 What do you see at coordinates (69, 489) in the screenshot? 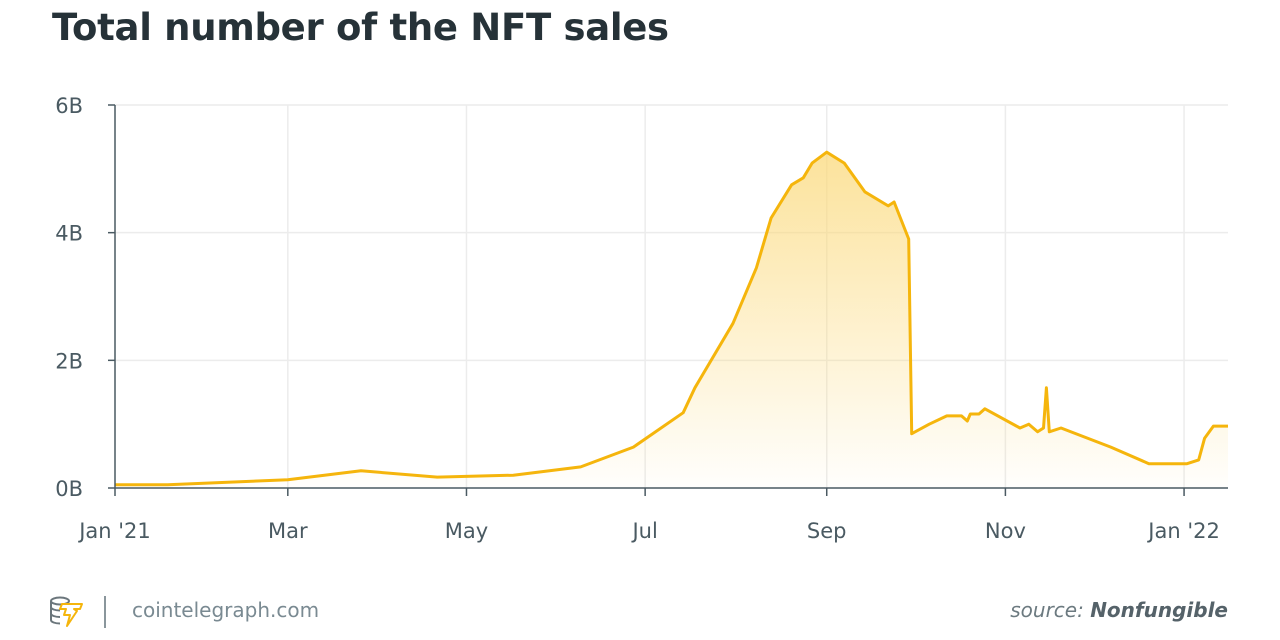
I see `y-tick-label: 0B` at bounding box center [69, 489].